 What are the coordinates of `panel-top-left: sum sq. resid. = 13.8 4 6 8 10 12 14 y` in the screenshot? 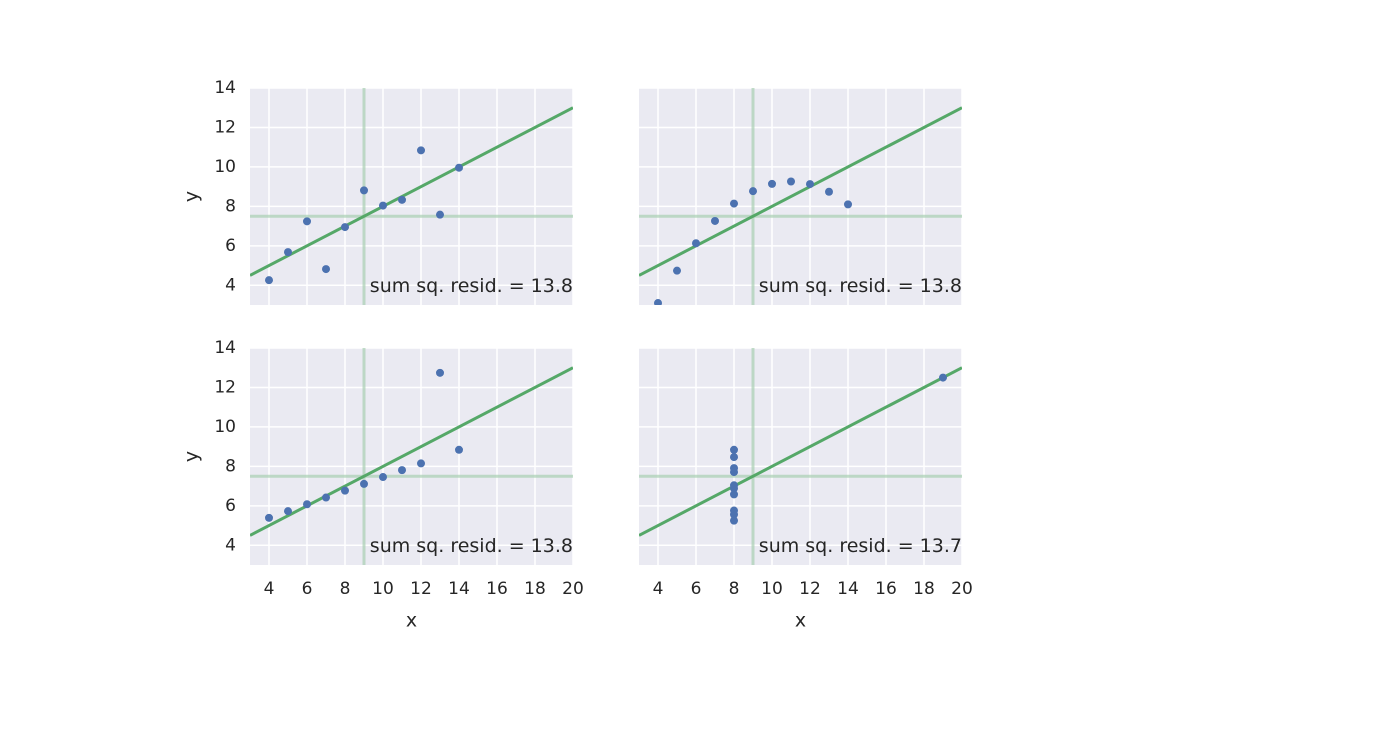 It's located at (377, 191).